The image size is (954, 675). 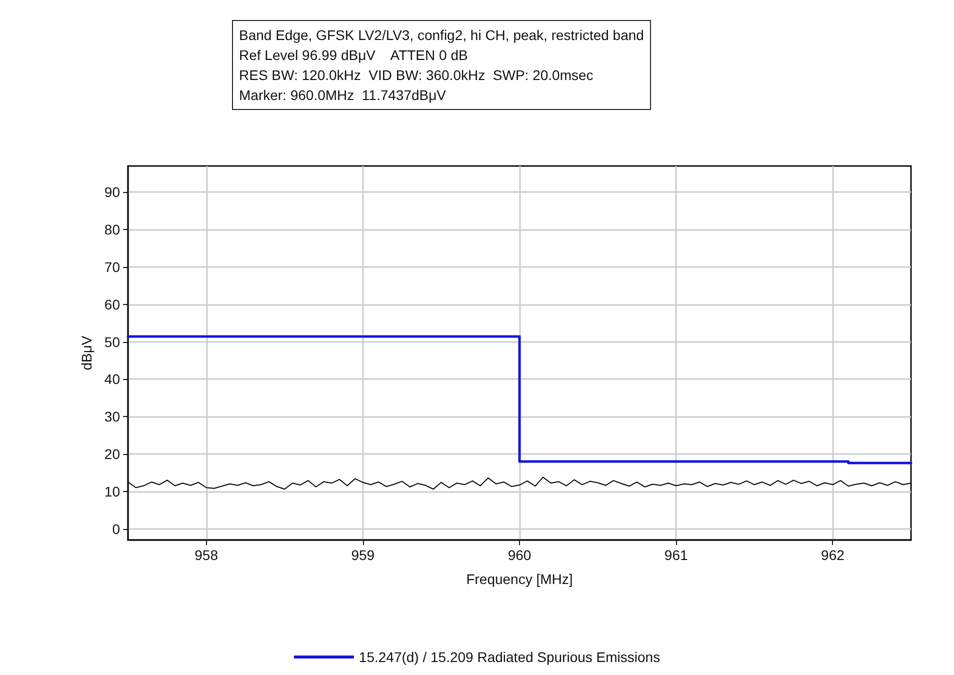 I want to click on text: RES BW: 120.0kHz VID BW: 360.0kHz SWP: 20.0msec, so click(x=416, y=75).